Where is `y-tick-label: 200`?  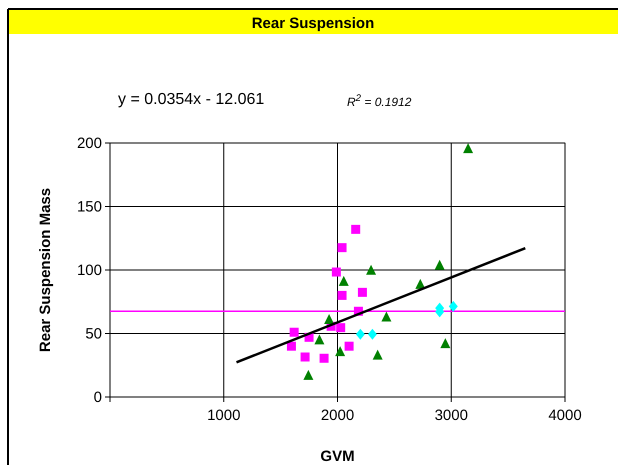 y-tick-label: 200 is located at coordinates (89, 143).